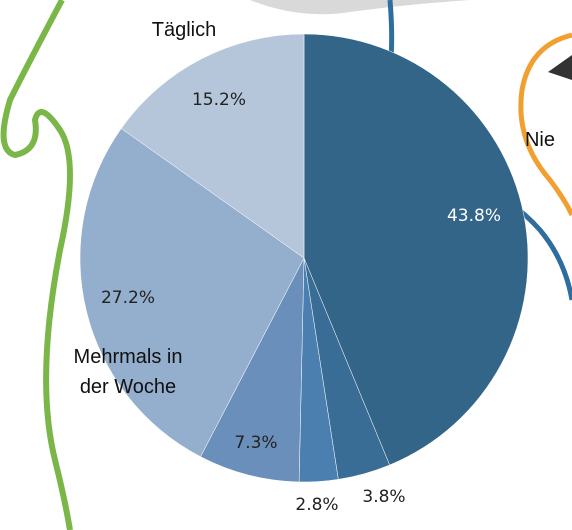  I want to click on decor-orange, so click(545, 124).